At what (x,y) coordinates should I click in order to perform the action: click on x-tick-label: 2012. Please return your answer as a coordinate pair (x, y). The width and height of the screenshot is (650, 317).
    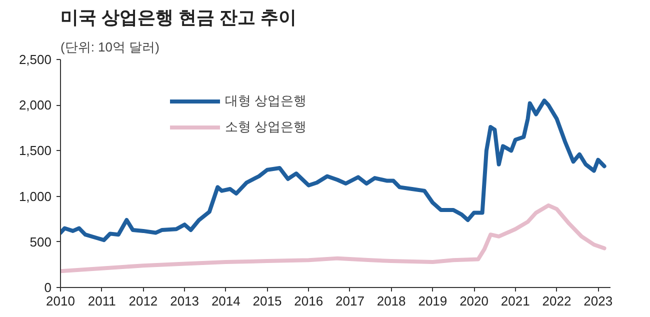
    Looking at the image, I should click on (143, 301).